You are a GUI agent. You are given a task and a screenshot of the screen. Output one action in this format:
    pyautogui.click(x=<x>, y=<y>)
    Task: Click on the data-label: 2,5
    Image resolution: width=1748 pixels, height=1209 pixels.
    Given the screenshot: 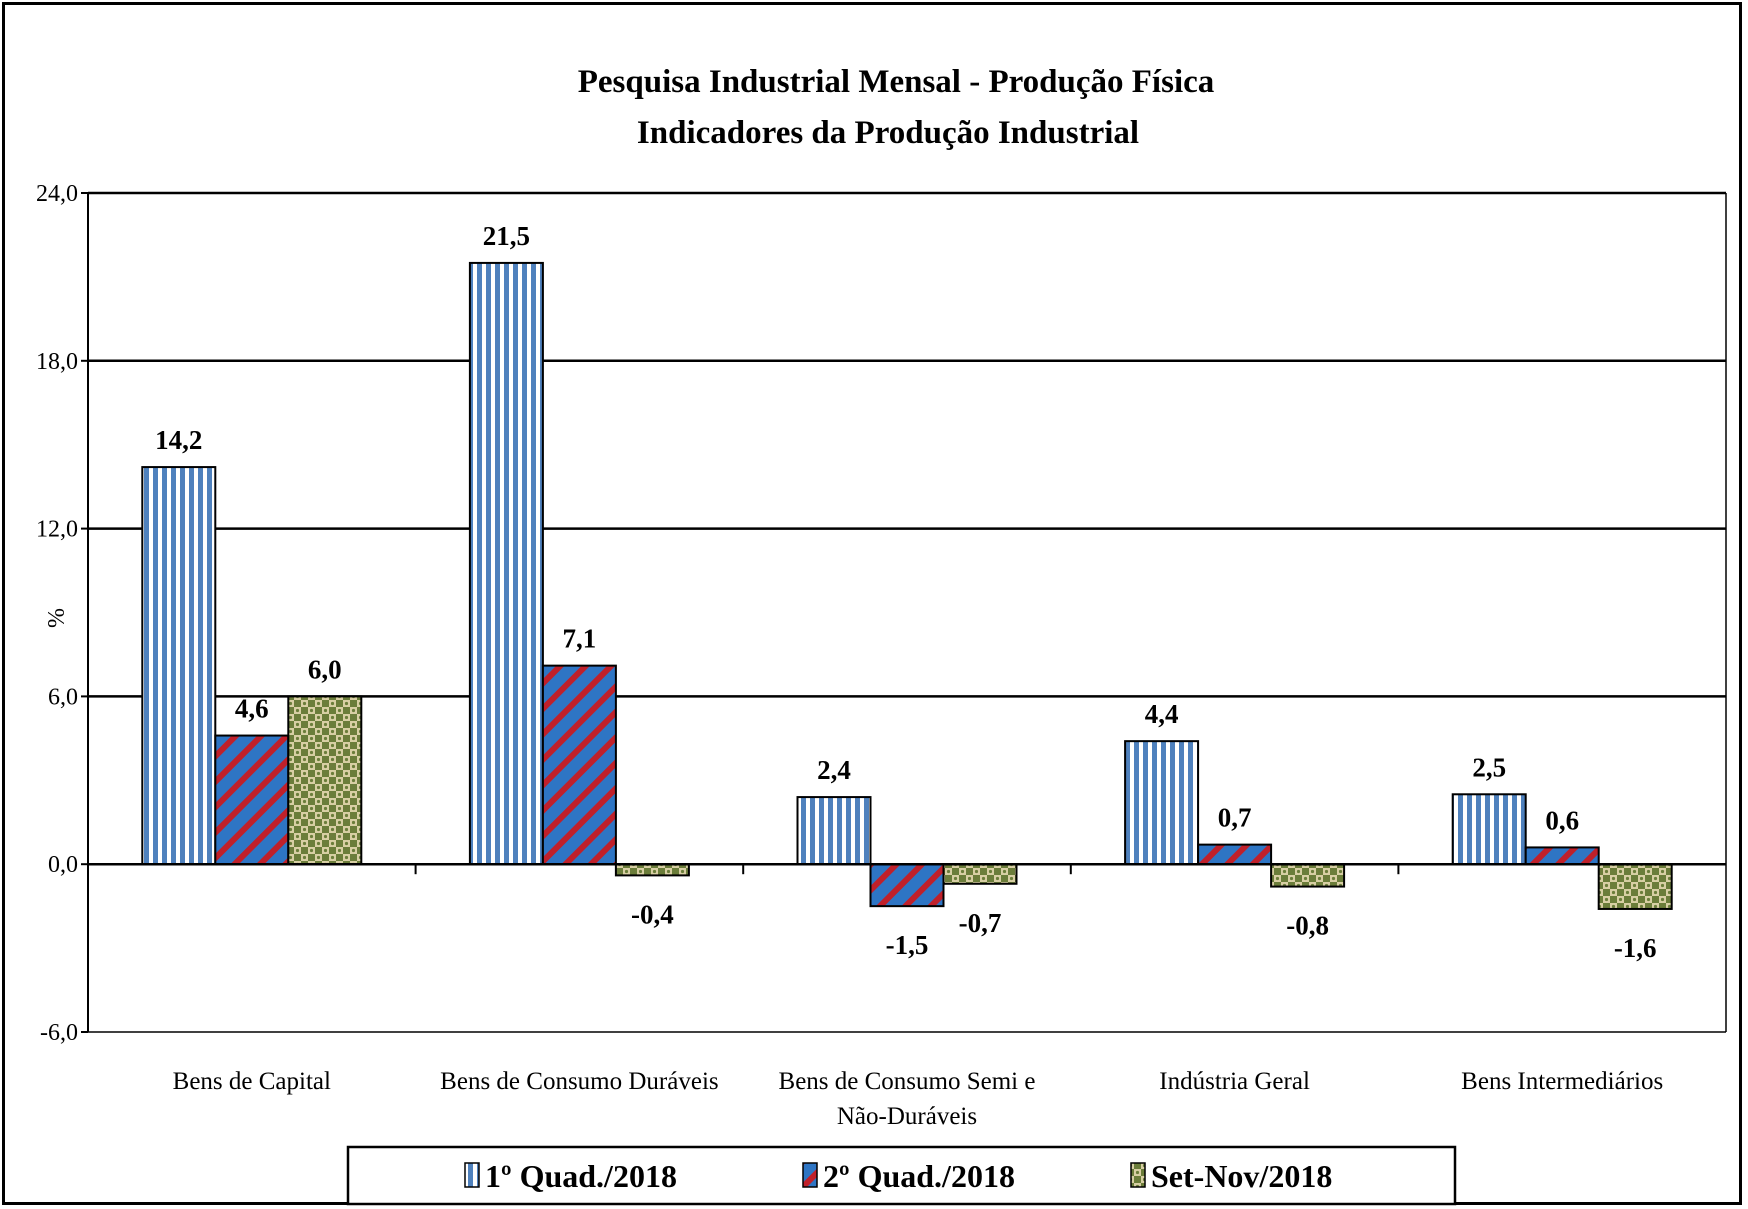 What is the action you would take?
    pyautogui.click(x=1489, y=767)
    